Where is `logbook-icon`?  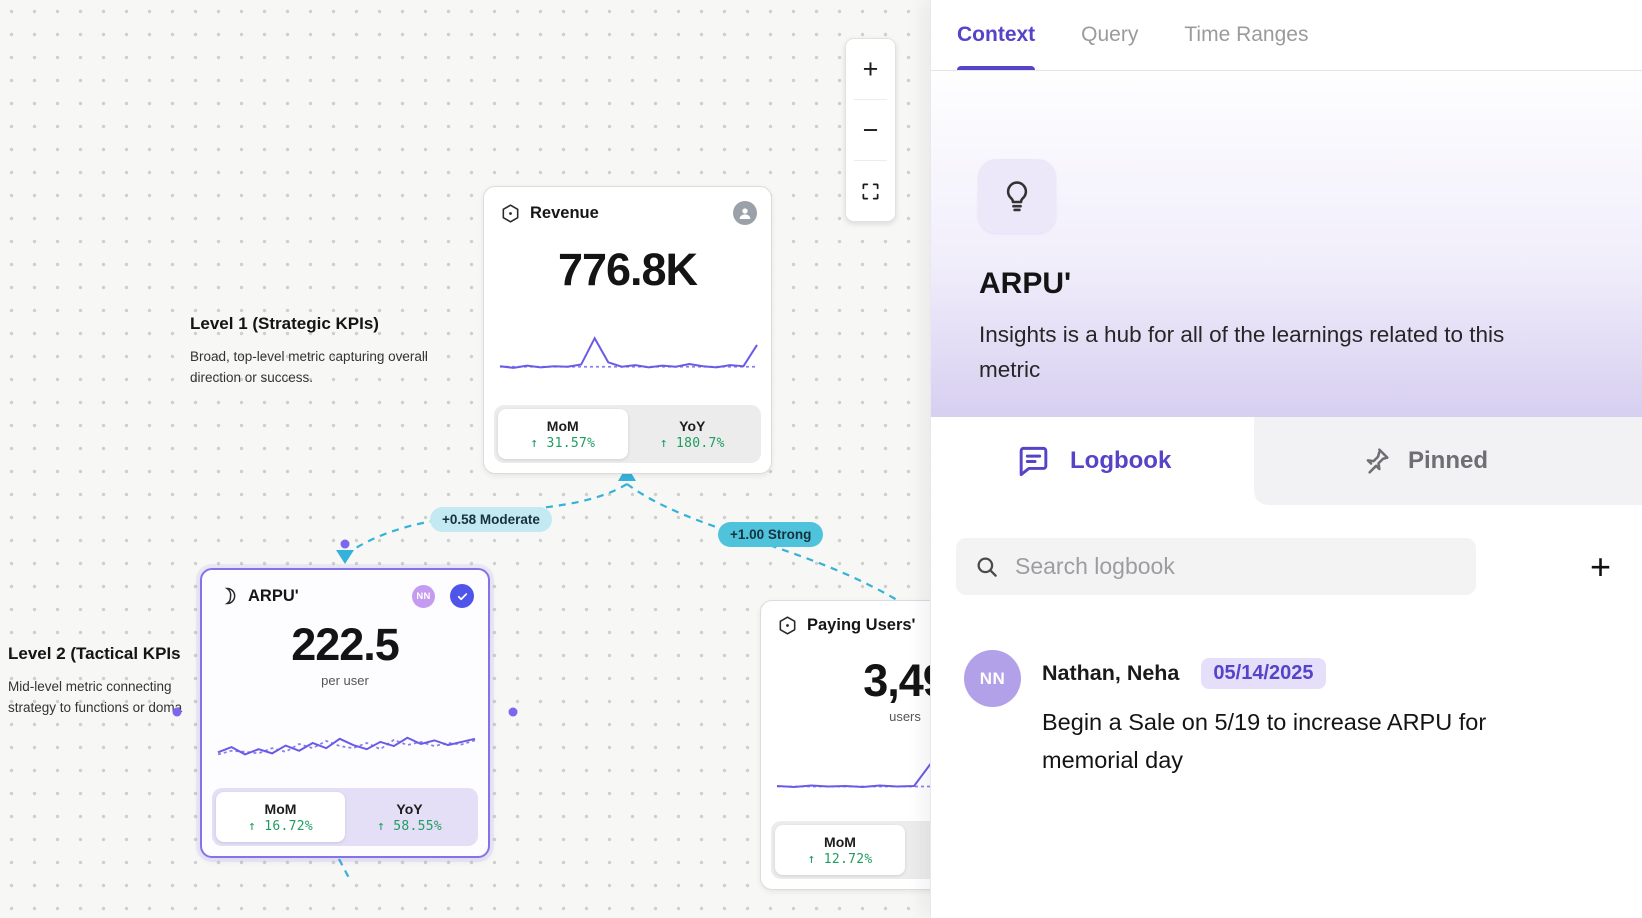 logbook-icon is located at coordinates (1033, 461).